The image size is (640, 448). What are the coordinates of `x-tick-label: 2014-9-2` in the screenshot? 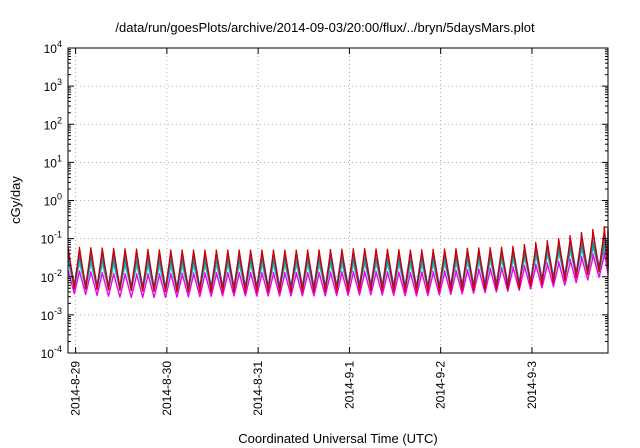 It's located at (441, 385).